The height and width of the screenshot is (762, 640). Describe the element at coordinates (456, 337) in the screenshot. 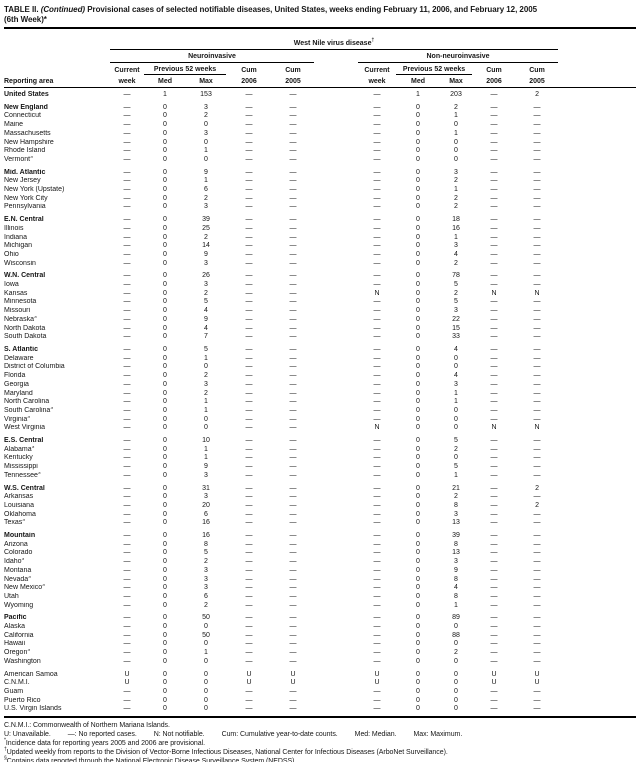

I see `value-cell: 33` at that location.